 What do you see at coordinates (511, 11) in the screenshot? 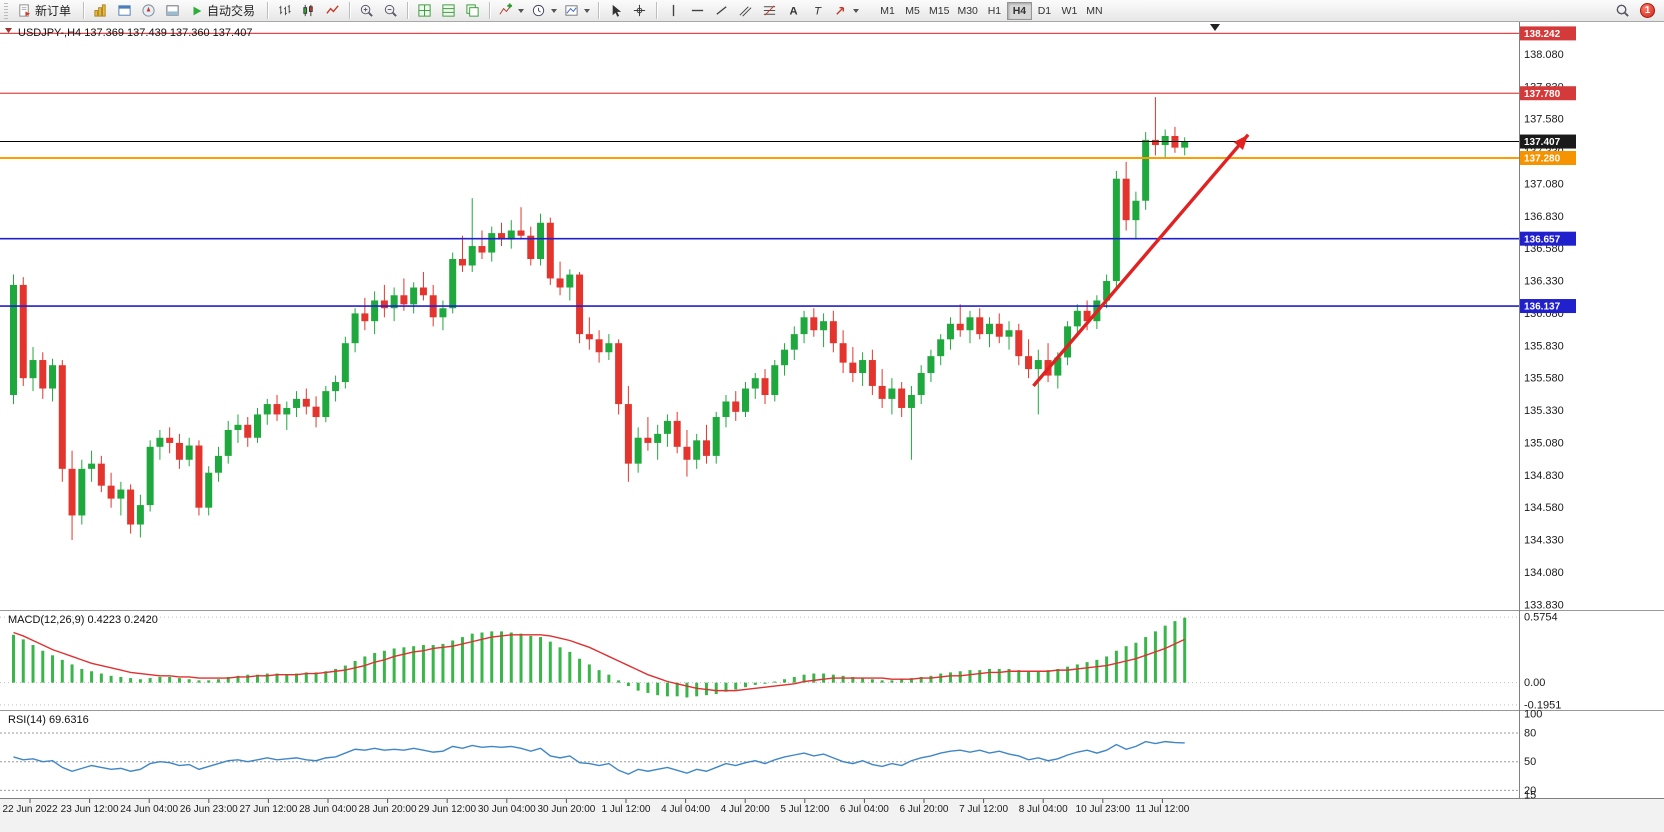
I see `indicators-button` at bounding box center [511, 11].